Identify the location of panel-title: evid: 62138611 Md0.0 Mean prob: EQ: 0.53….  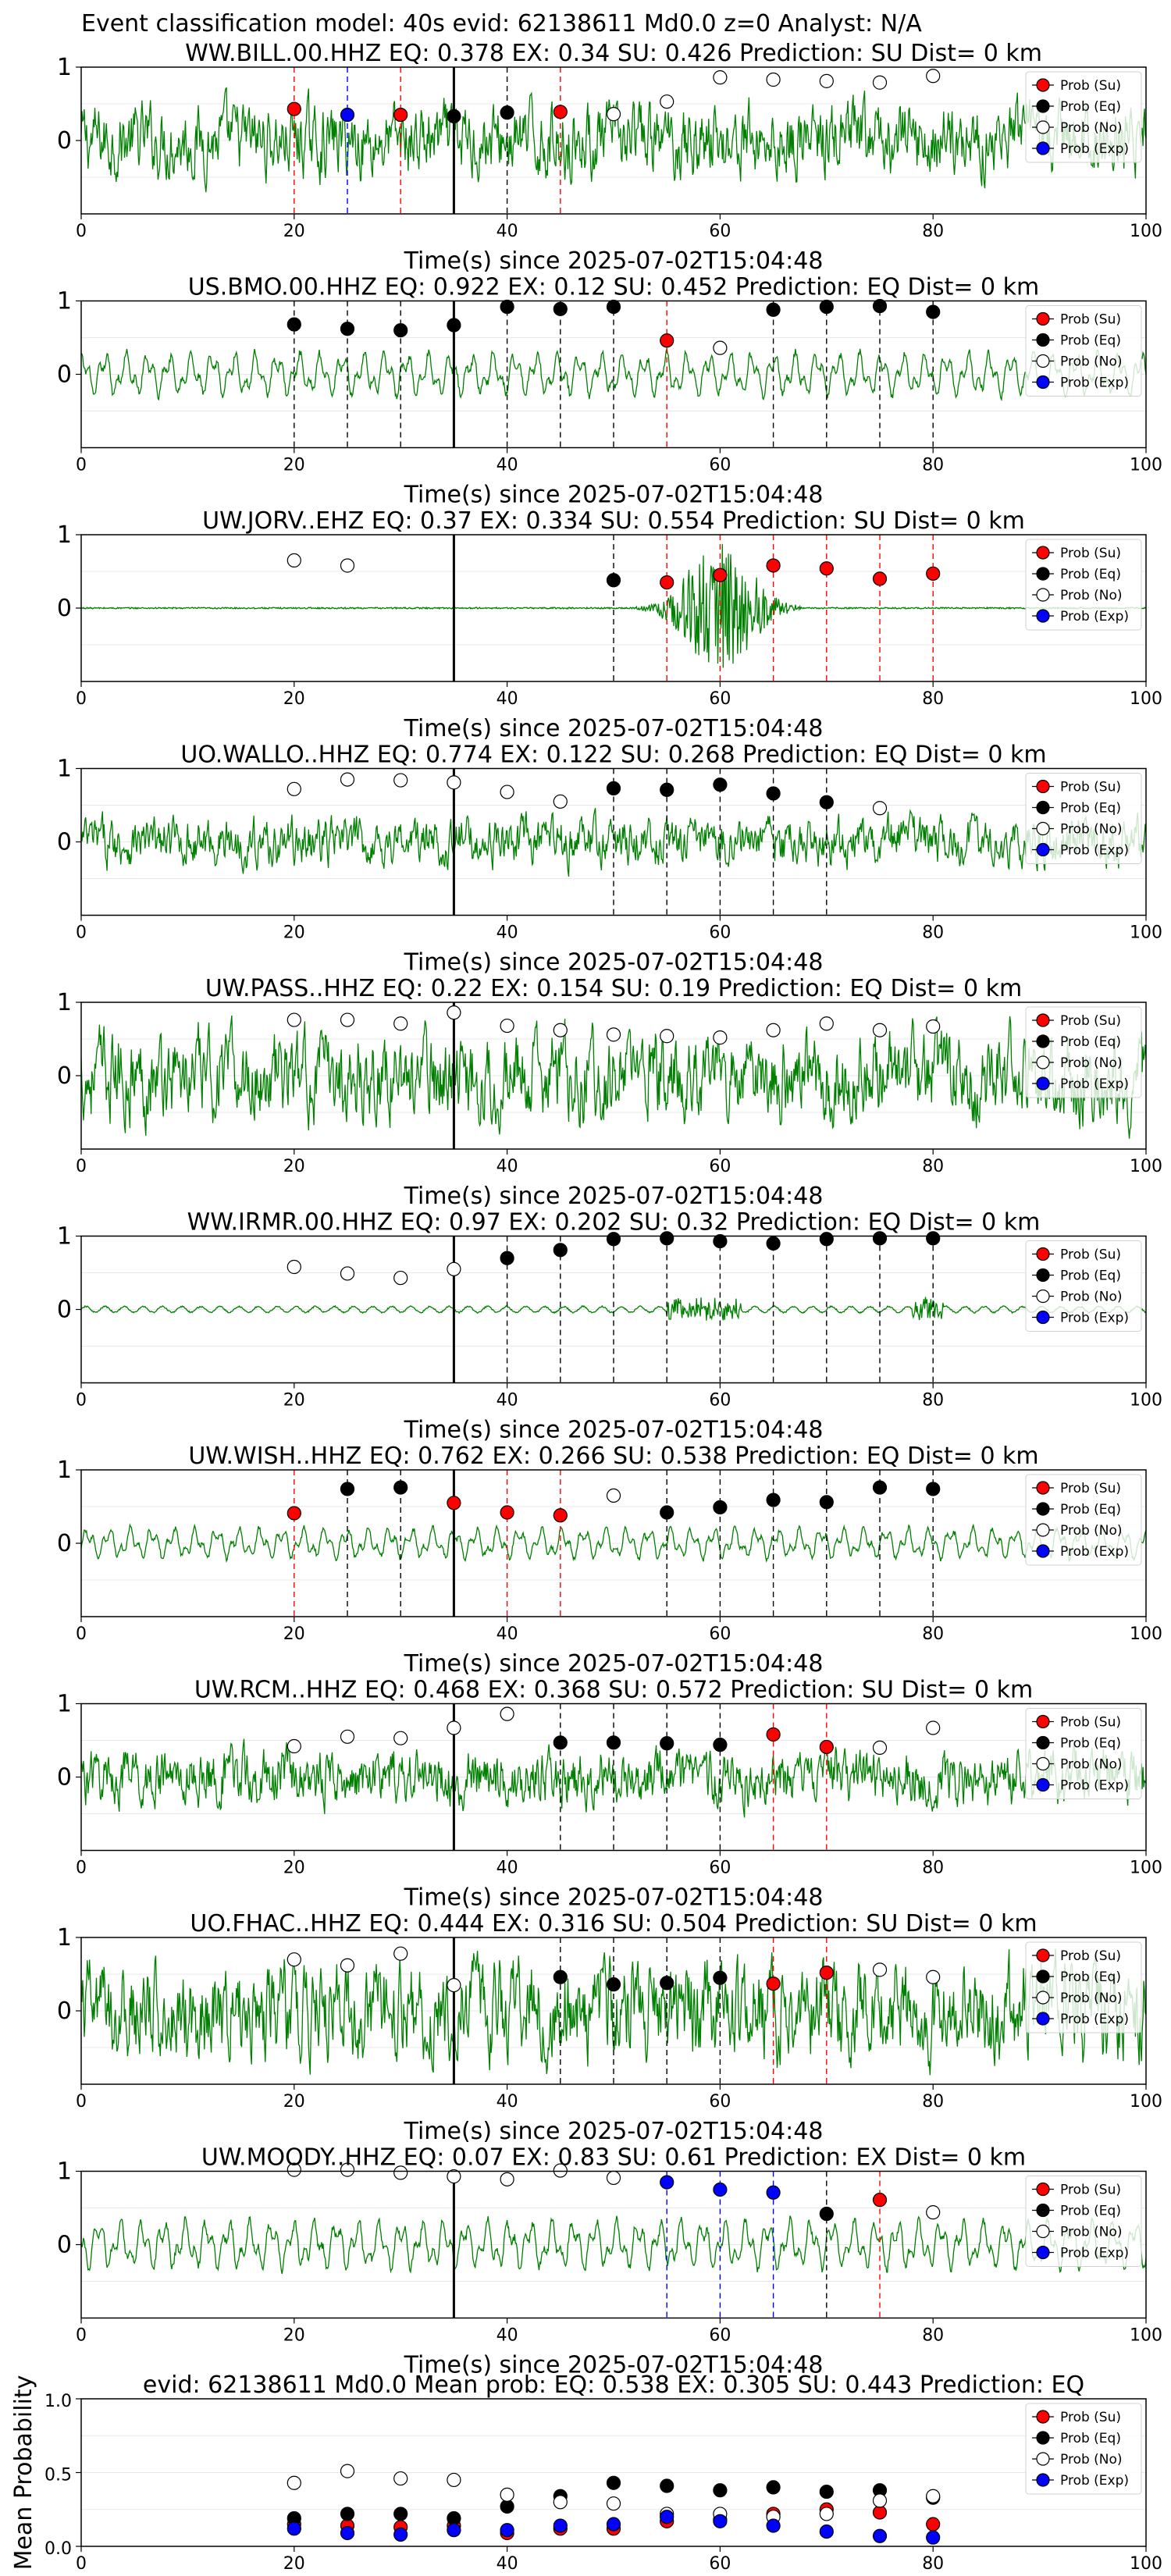
(613, 2385).